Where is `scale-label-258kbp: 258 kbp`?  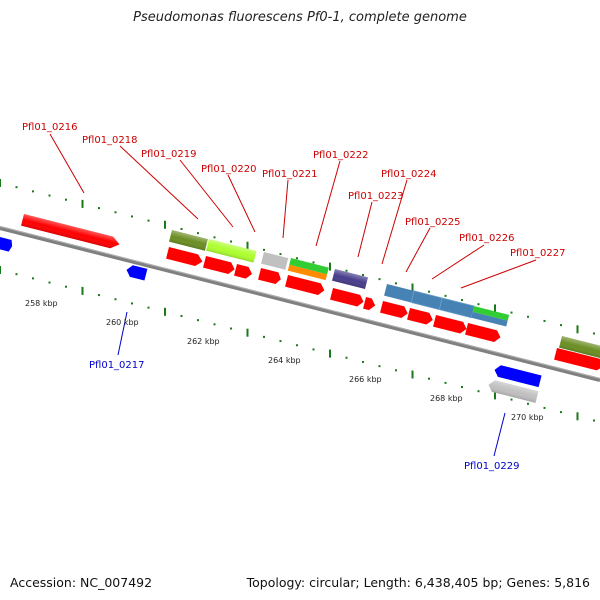 scale-label-258kbp: 258 kbp is located at coordinates (41, 303).